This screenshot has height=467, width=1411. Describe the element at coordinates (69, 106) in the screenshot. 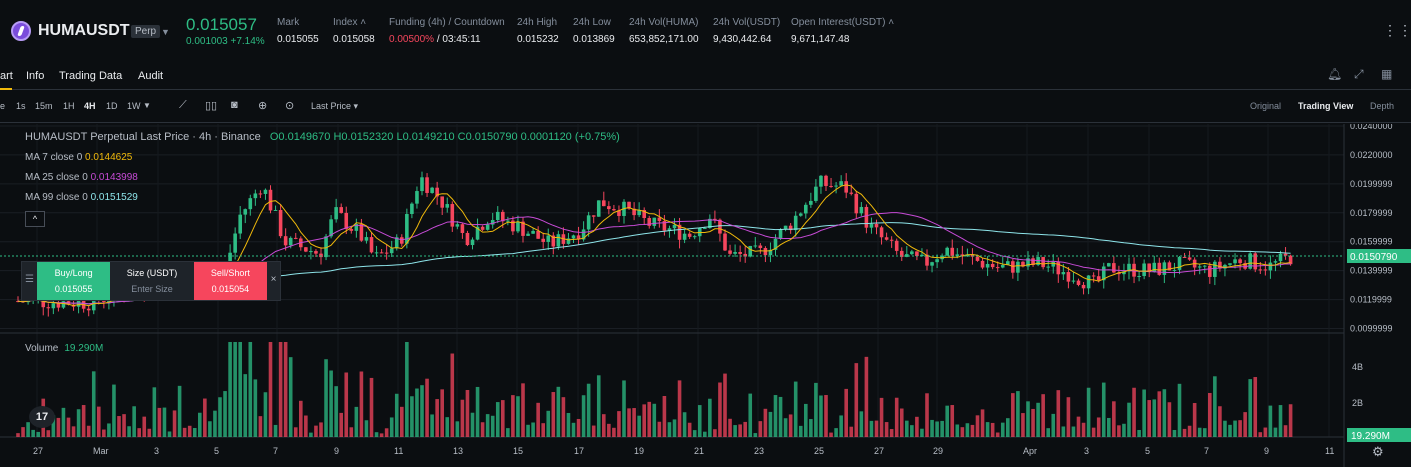

I see `interval-1h: 1H` at that location.